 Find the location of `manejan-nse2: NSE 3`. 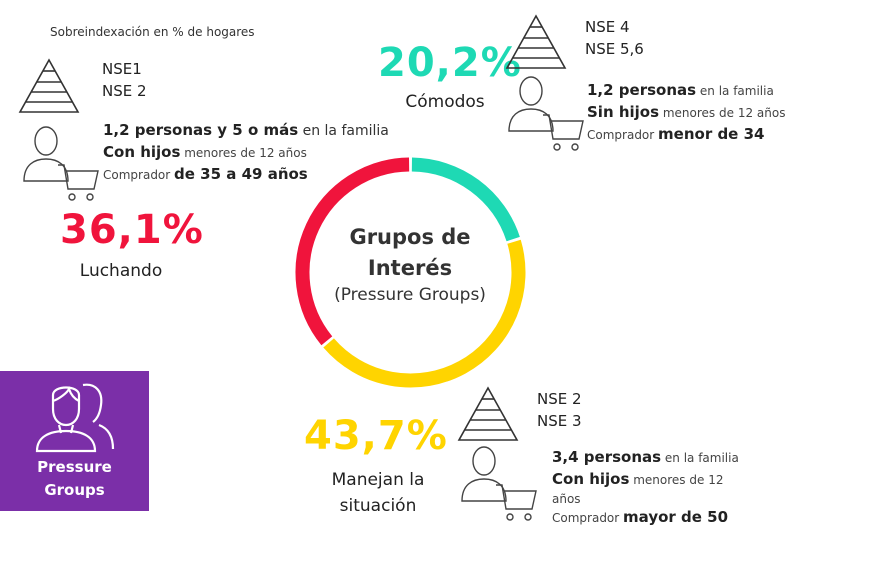

manejan-nse2: NSE 3 is located at coordinates (559, 421).